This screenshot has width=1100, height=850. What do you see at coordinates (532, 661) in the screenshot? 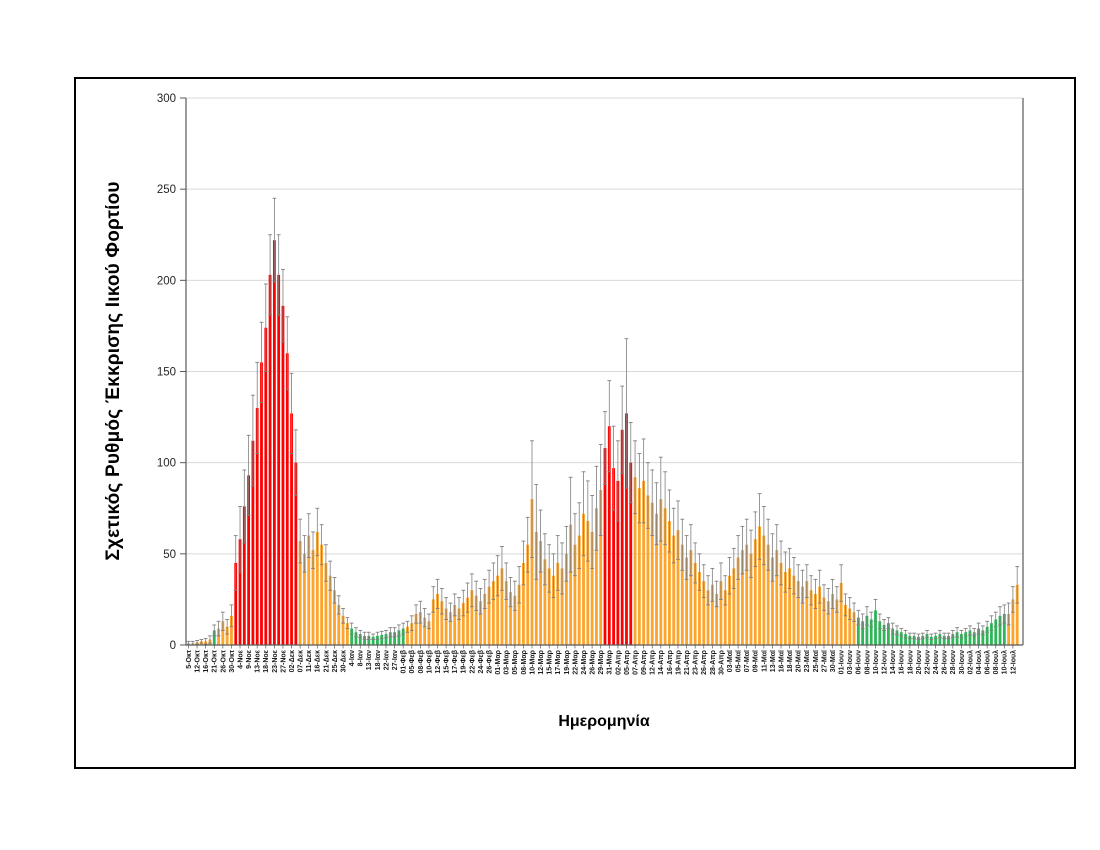
I see `x-tick-label: 10-Μαρ` at bounding box center [532, 661].